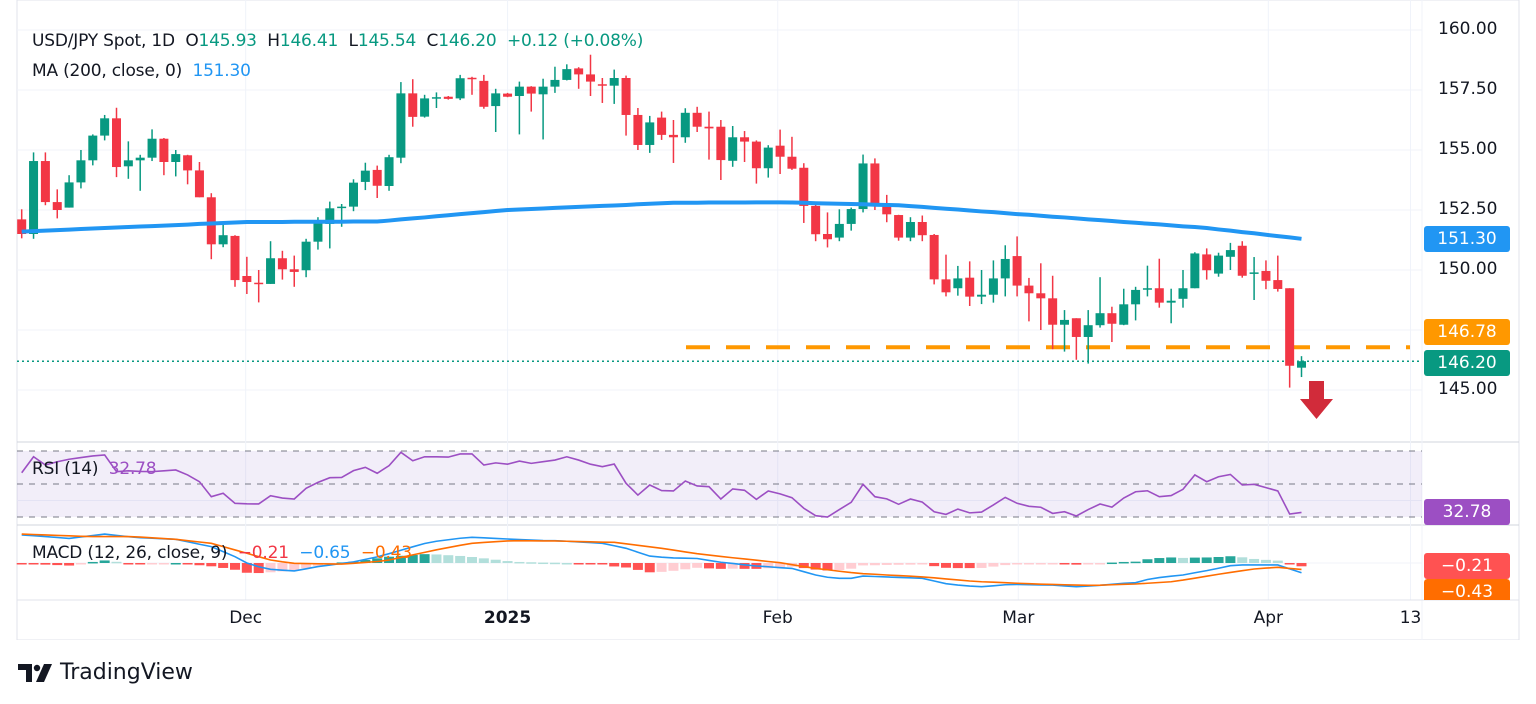 This screenshot has width=1536, height=704. What do you see at coordinates (1467, 589) in the screenshot?
I see `macd-signal-badge: −0.43` at bounding box center [1467, 589].